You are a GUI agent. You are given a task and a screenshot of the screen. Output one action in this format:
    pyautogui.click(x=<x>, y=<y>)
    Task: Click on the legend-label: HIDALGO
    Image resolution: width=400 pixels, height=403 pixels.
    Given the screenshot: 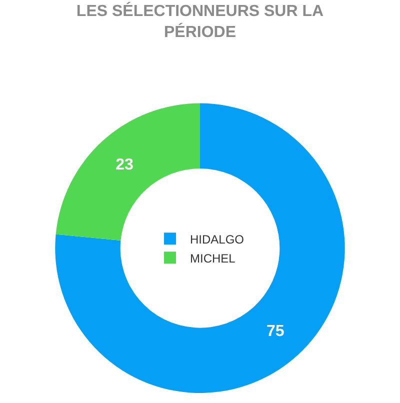 What is the action you would take?
    pyautogui.click(x=217, y=239)
    